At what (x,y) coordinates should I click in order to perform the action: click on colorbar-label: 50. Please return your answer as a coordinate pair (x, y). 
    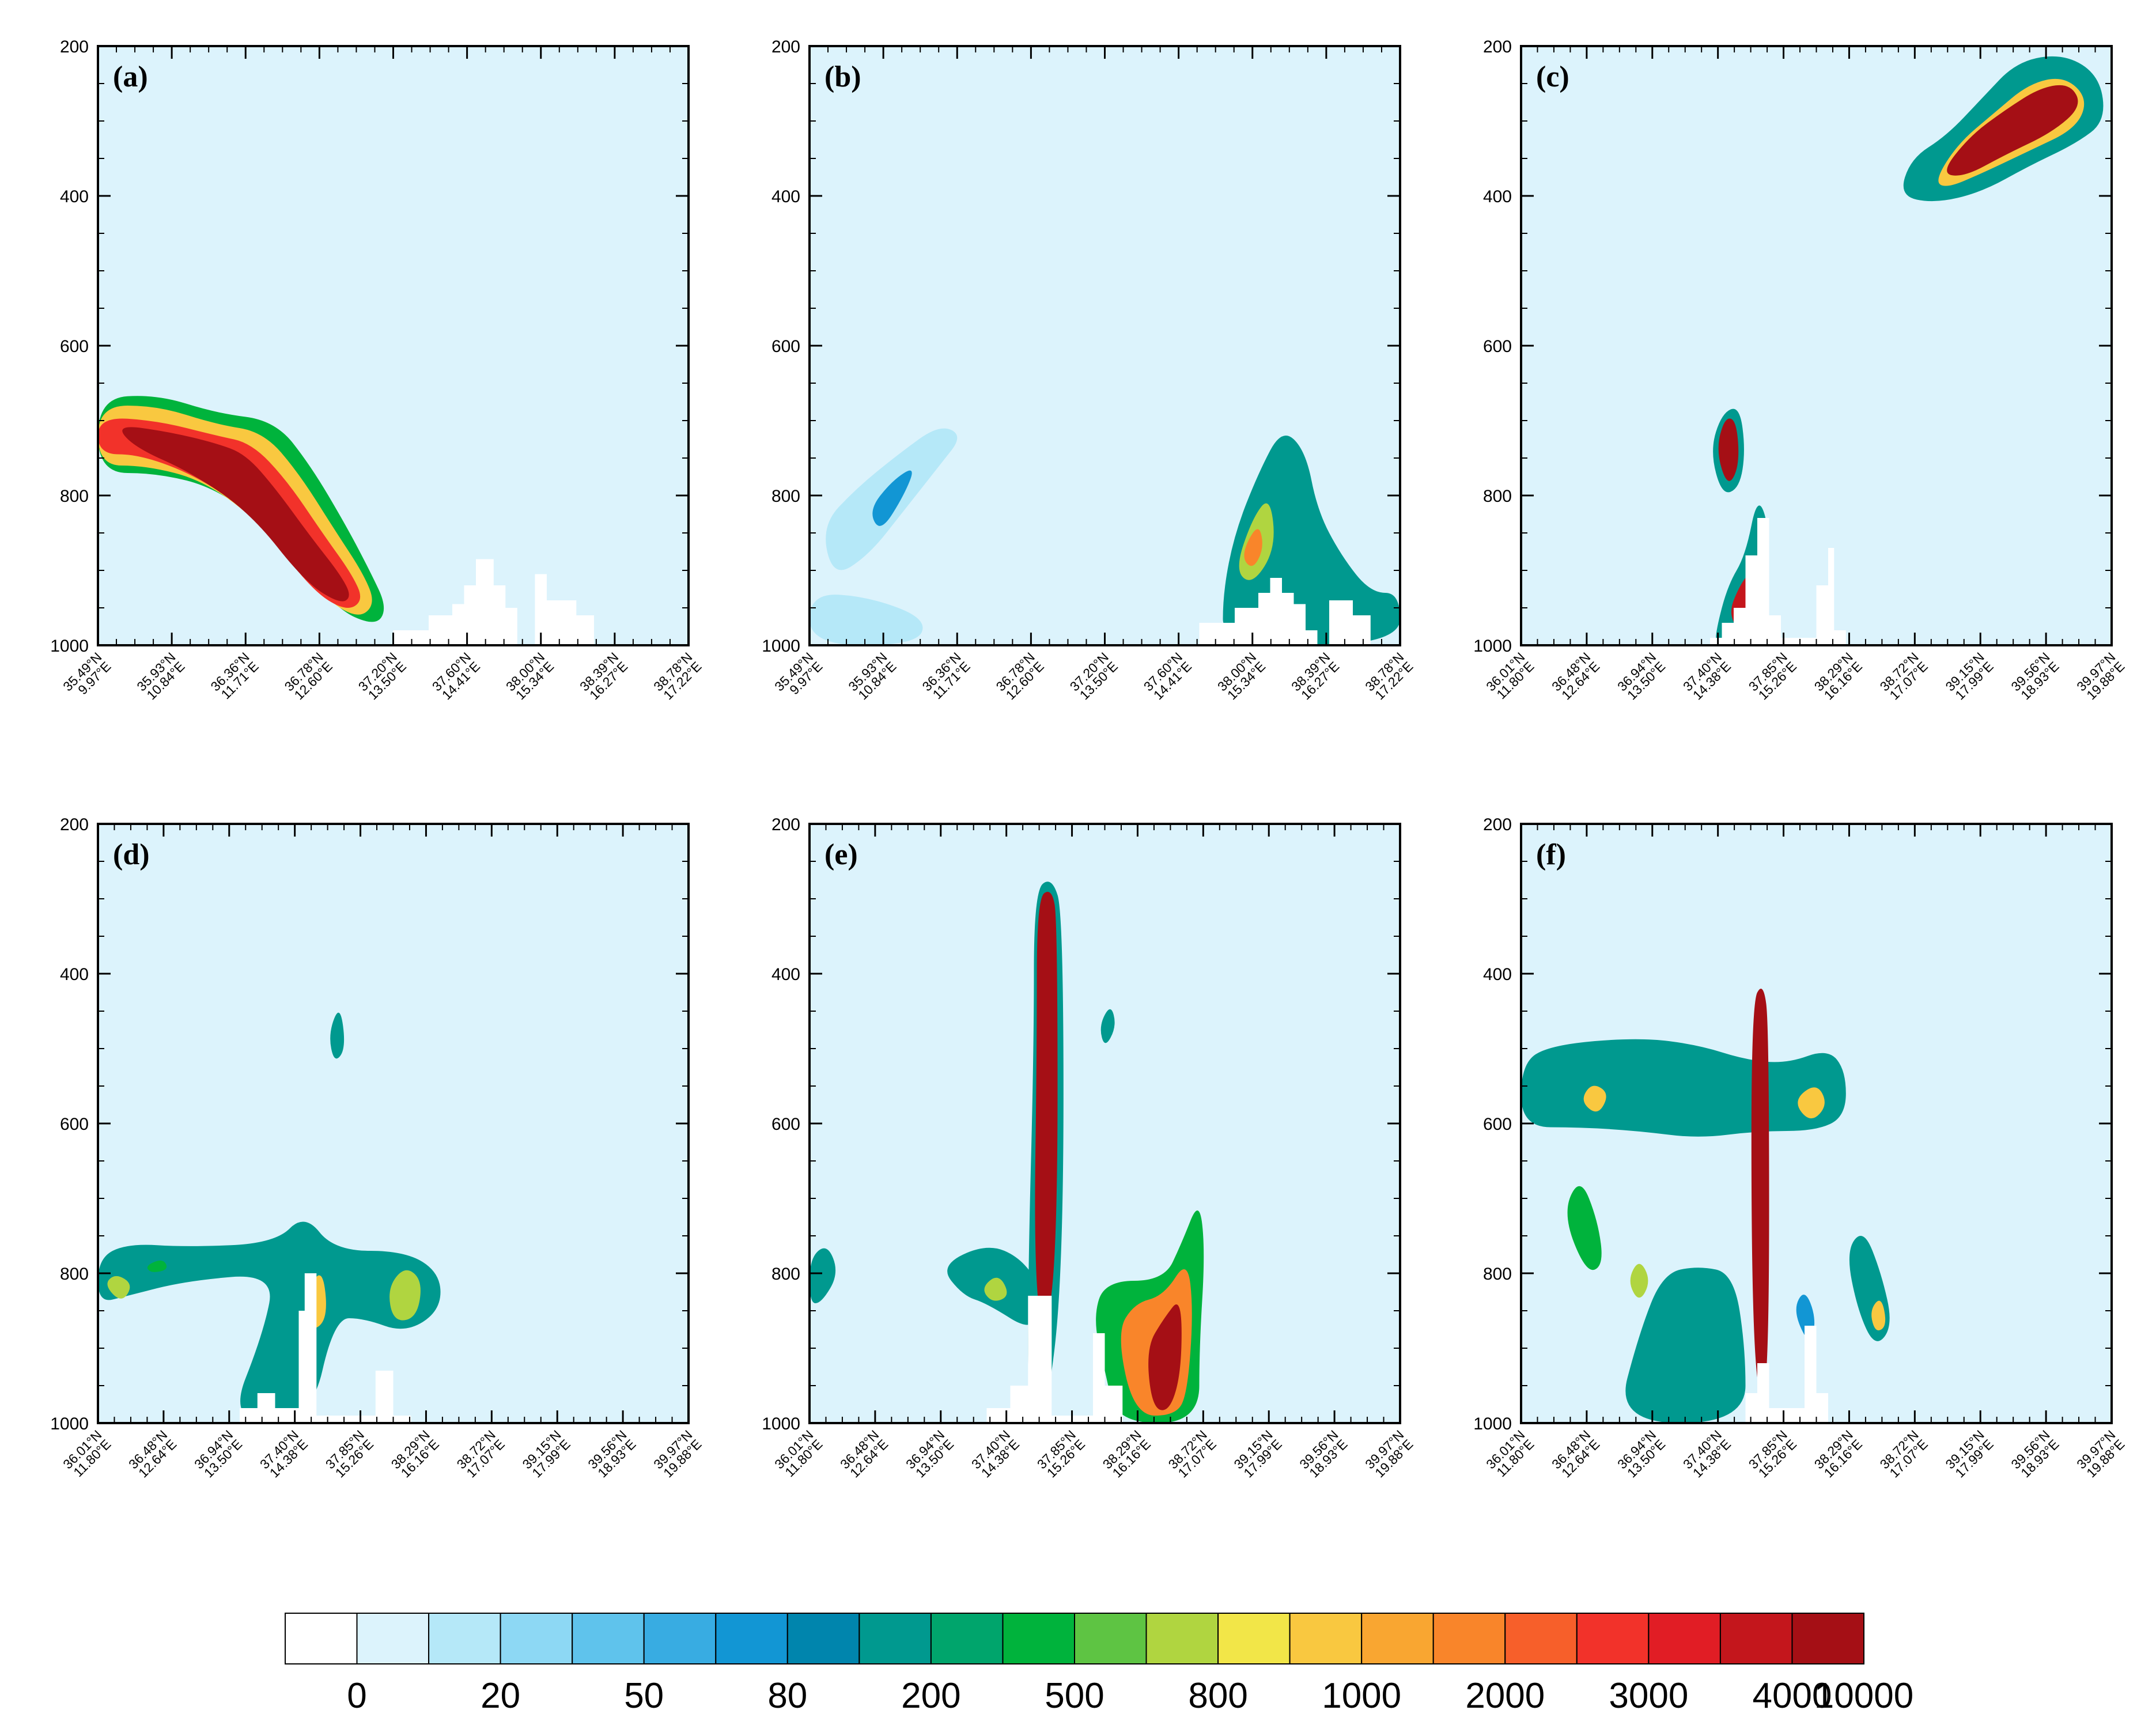
    Looking at the image, I should click on (644, 1693).